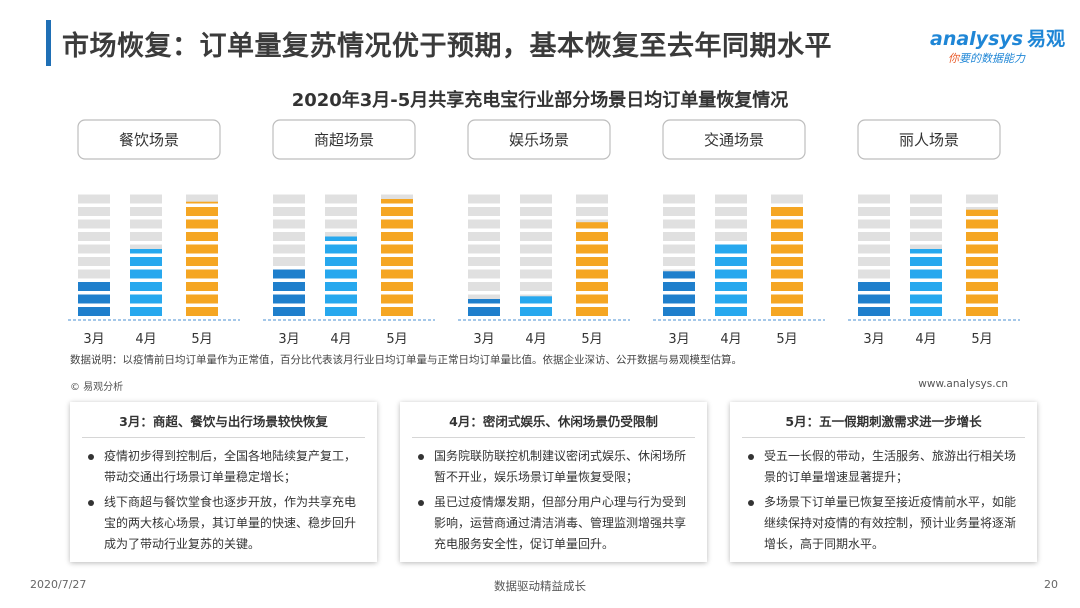  What do you see at coordinates (963, 384) in the screenshot?
I see `website-link: www.analysys.cn` at bounding box center [963, 384].